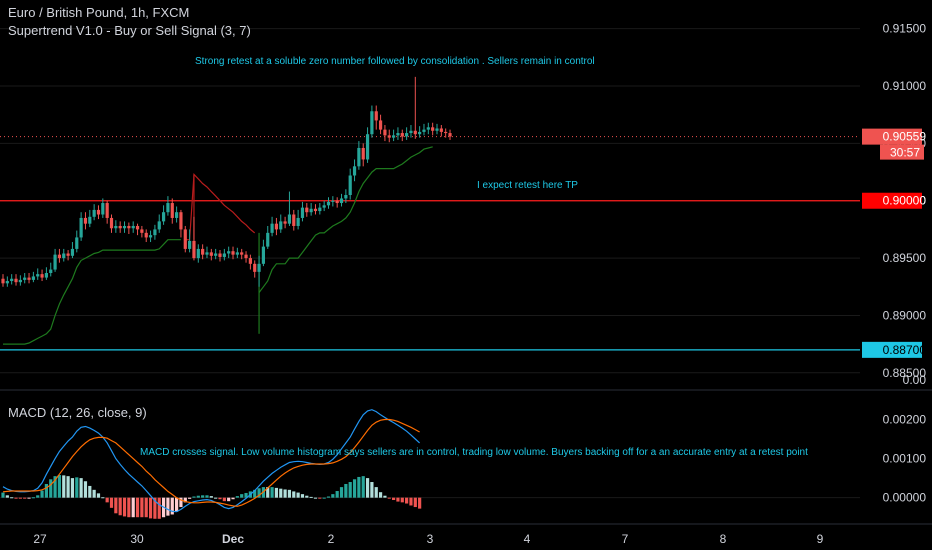 This screenshot has height=550, width=932. I want to click on resistance-price-badge, so click(892, 200).